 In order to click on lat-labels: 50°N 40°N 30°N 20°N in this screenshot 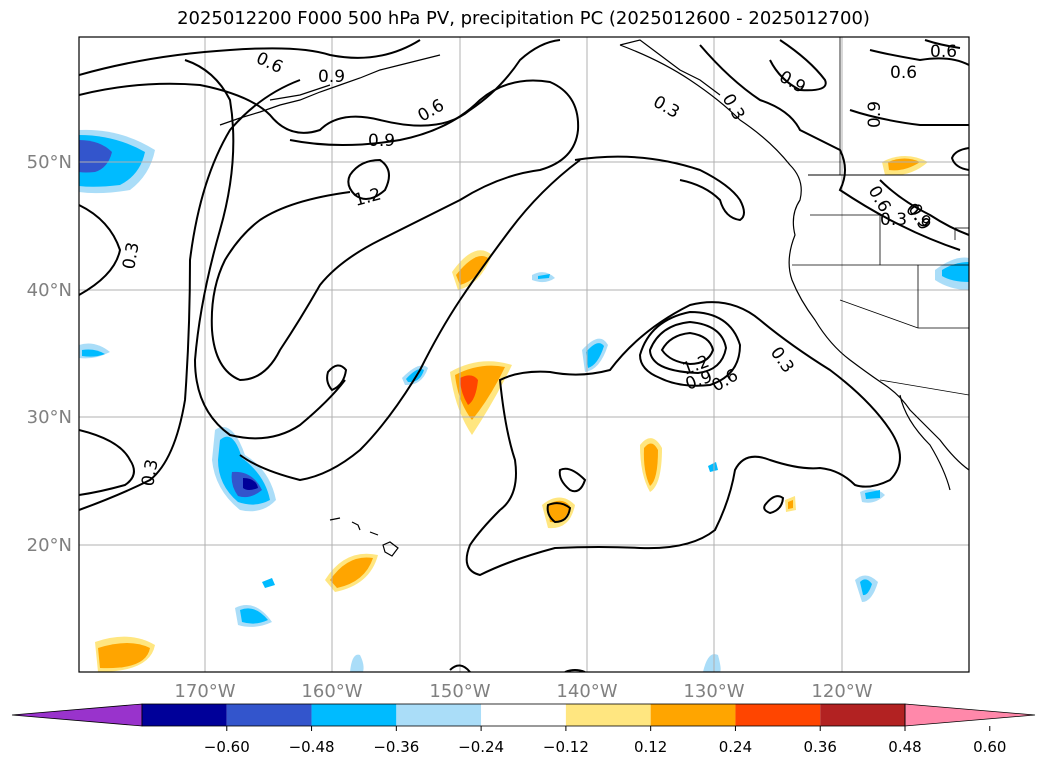, I will do `click(49, 354)`.